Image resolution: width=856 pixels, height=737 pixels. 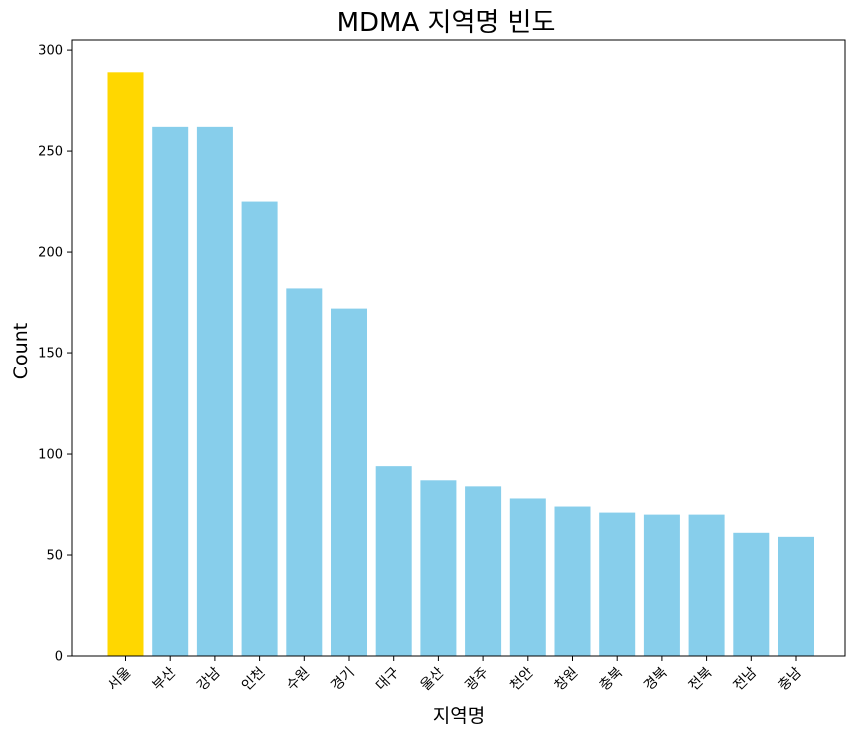 What do you see at coordinates (433, 679) in the screenshot?
I see `x-tick-label: 울산` at bounding box center [433, 679].